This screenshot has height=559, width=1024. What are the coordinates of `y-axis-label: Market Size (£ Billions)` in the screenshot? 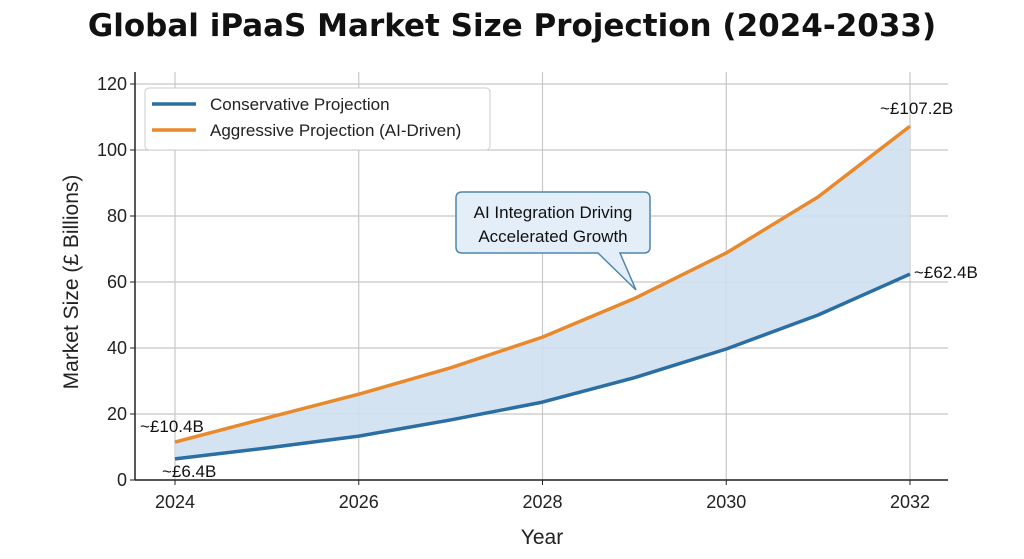 It's located at (71, 282).